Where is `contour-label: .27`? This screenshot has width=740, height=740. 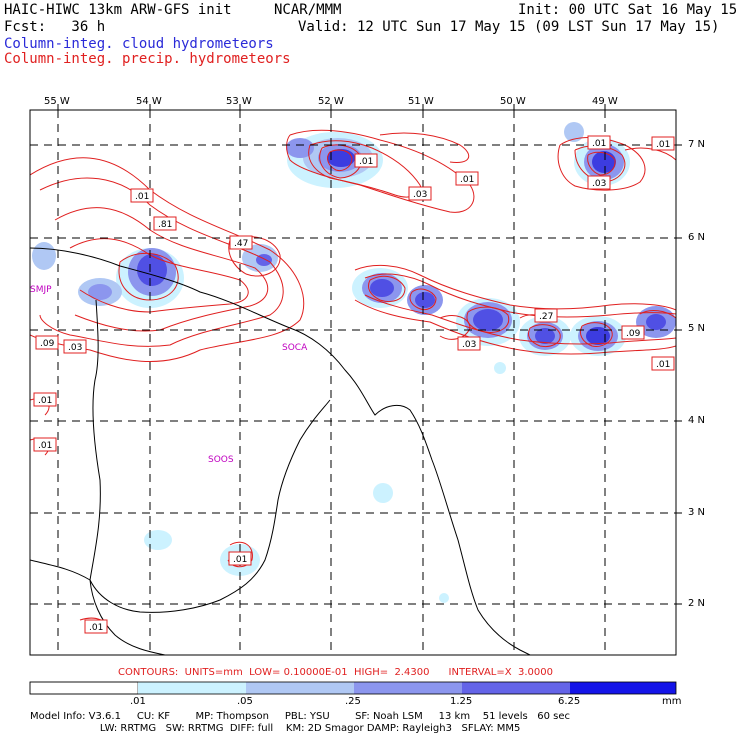 contour-label: .27 is located at coordinates (546, 317).